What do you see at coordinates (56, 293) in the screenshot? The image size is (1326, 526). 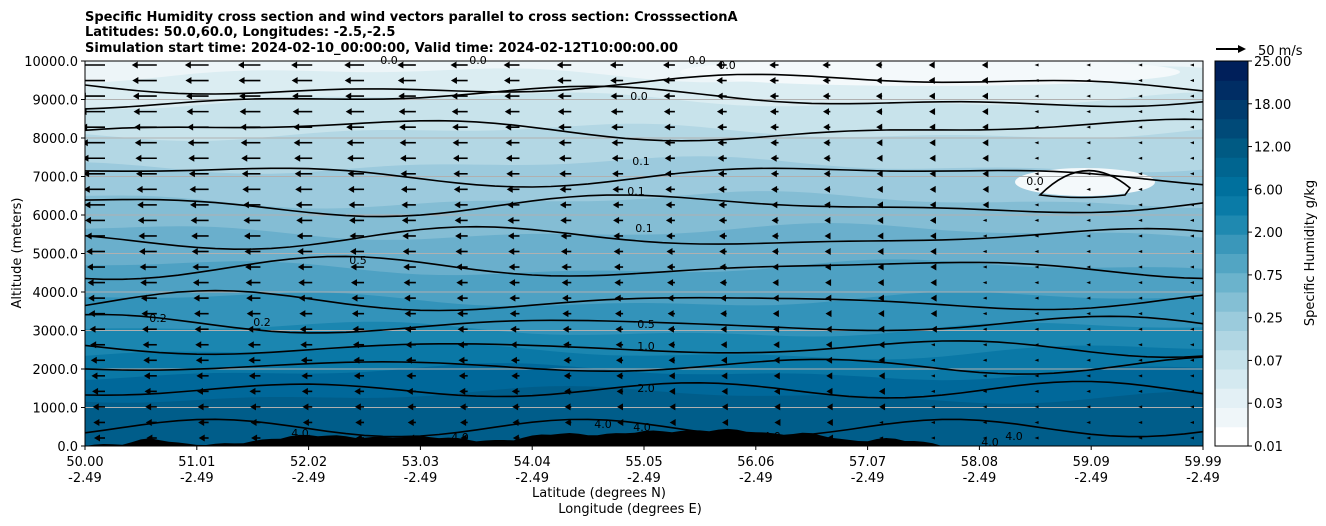 I see `y-tick-label: 4000.0` at bounding box center [56, 293].